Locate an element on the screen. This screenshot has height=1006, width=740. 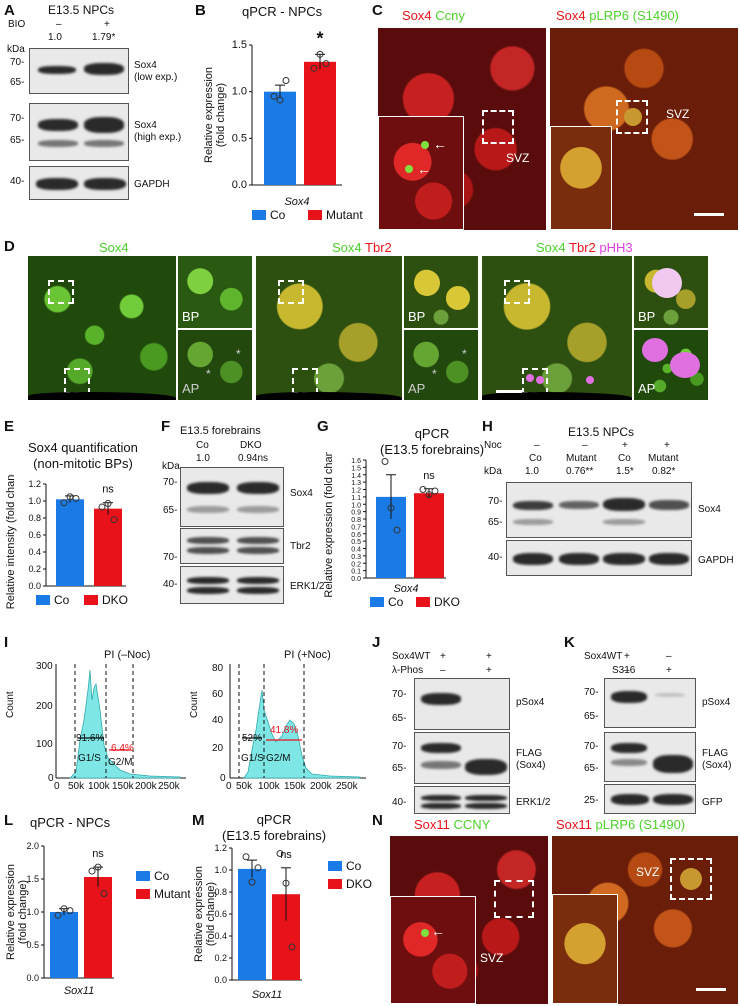
bp-label-3: BP is located at coordinates (647, 316).